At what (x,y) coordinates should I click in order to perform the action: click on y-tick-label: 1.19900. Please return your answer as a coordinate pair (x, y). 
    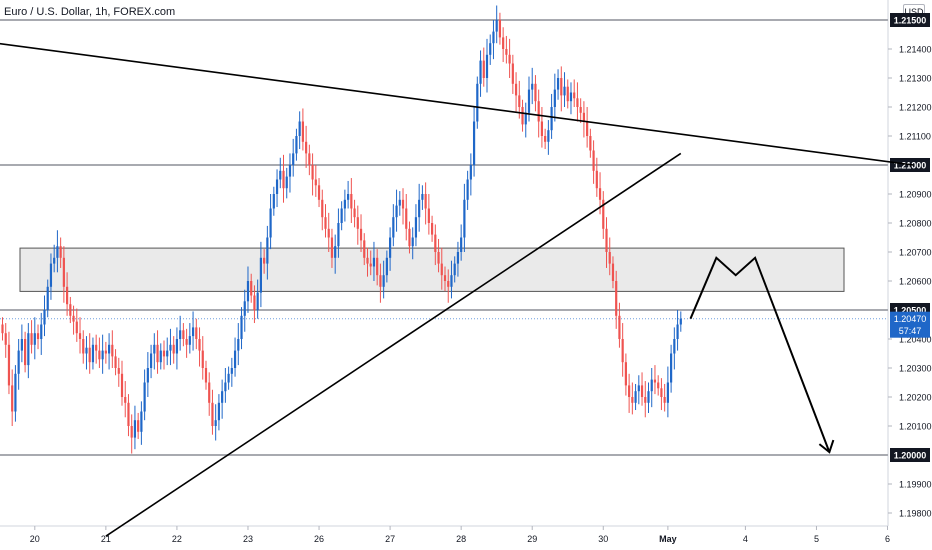
    Looking at the image, I should click on (915, 485).